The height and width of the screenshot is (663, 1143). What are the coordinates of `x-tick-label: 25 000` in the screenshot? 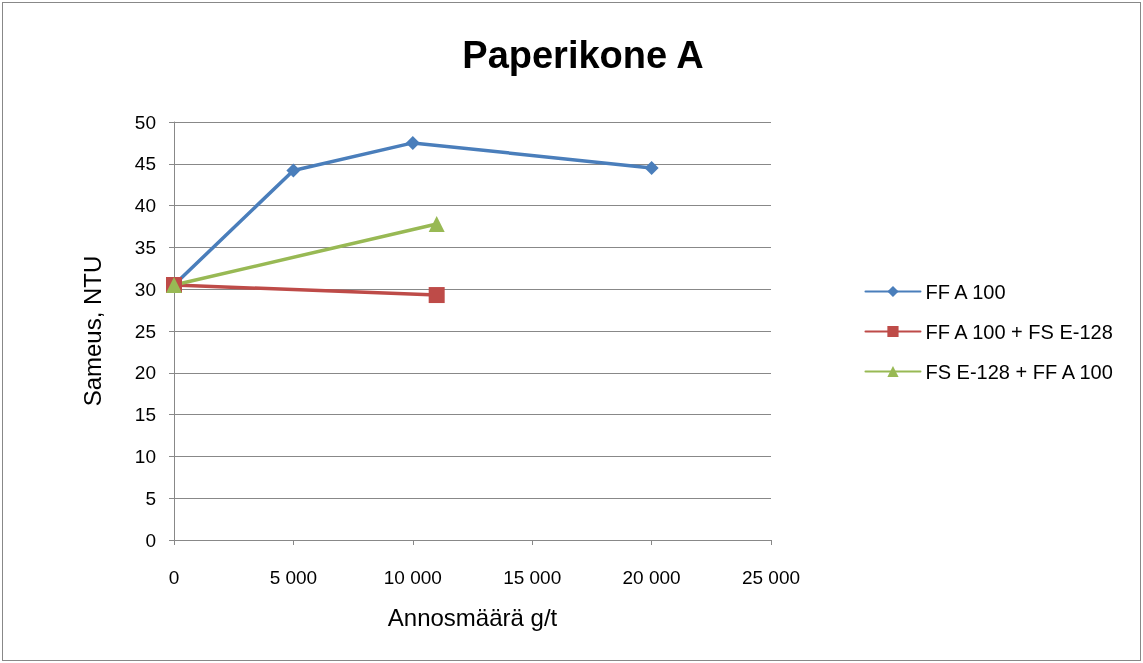 It's located at (771, 577).